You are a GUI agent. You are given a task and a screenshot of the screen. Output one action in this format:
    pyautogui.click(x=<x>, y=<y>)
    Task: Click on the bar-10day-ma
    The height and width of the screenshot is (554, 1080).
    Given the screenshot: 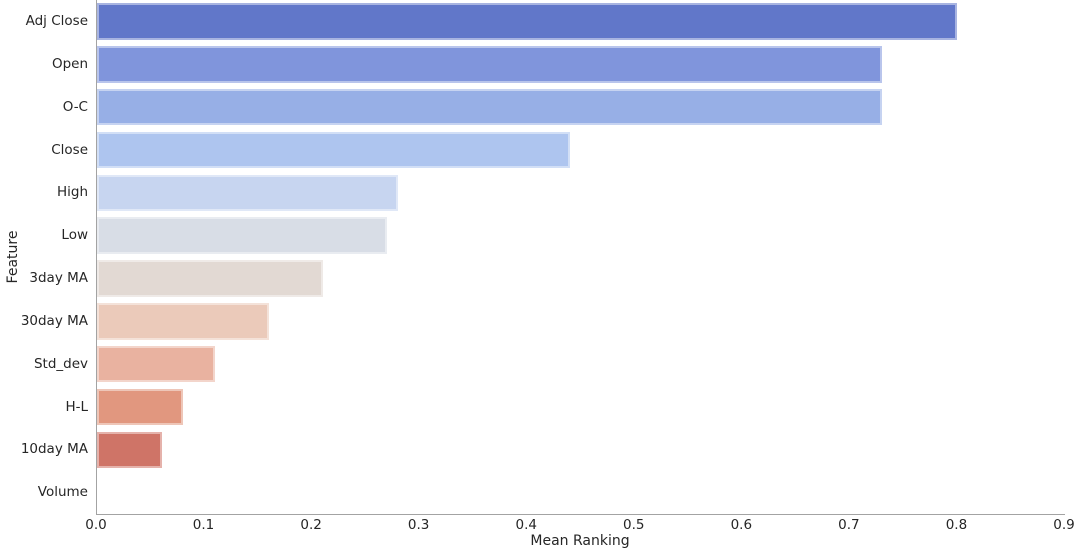 What is the action you would take?
    pyautogui.click(x=129, y=449)
    